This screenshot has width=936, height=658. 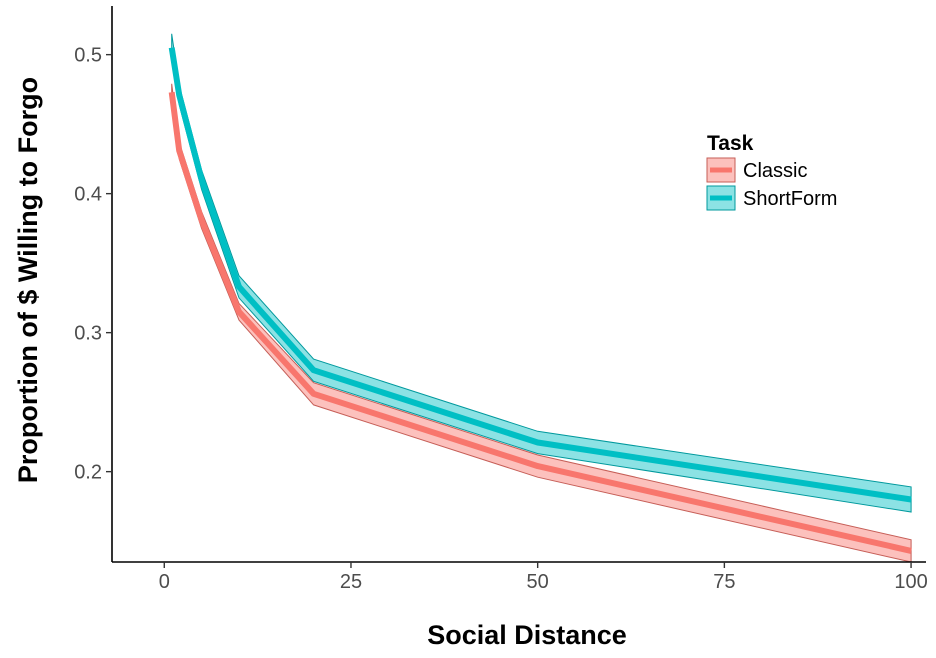 What do you see at coordinates (730, 143) in the screenshot?
I see `legend-title: Task` at bounding box center [730, 143].